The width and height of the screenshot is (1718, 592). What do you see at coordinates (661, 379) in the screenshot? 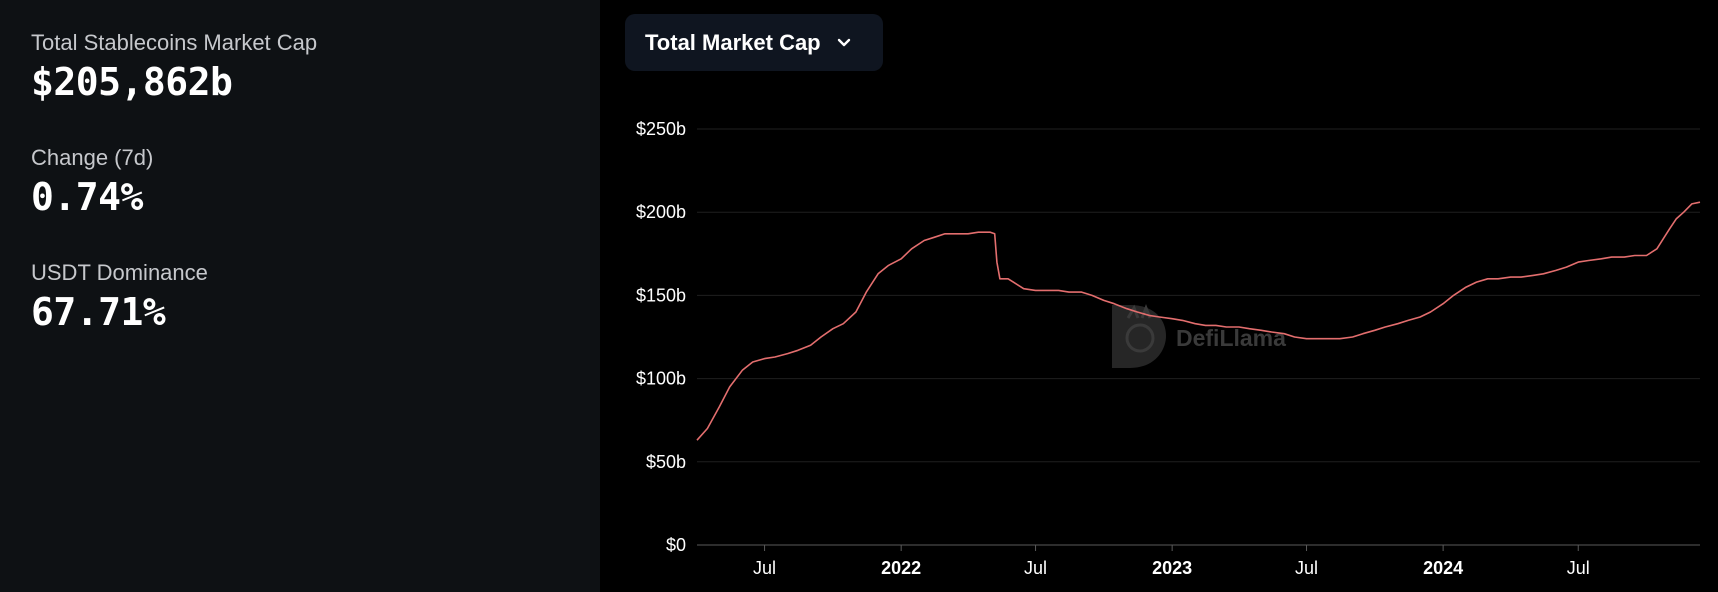
I see `y-tick-label: $100b` at bounding box center [661, 379].